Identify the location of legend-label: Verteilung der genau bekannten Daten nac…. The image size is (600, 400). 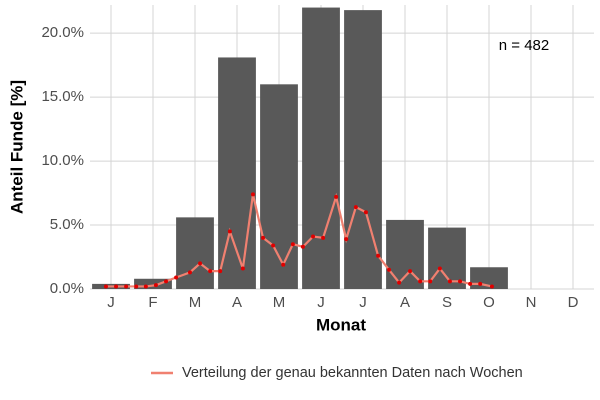
(352, 373).